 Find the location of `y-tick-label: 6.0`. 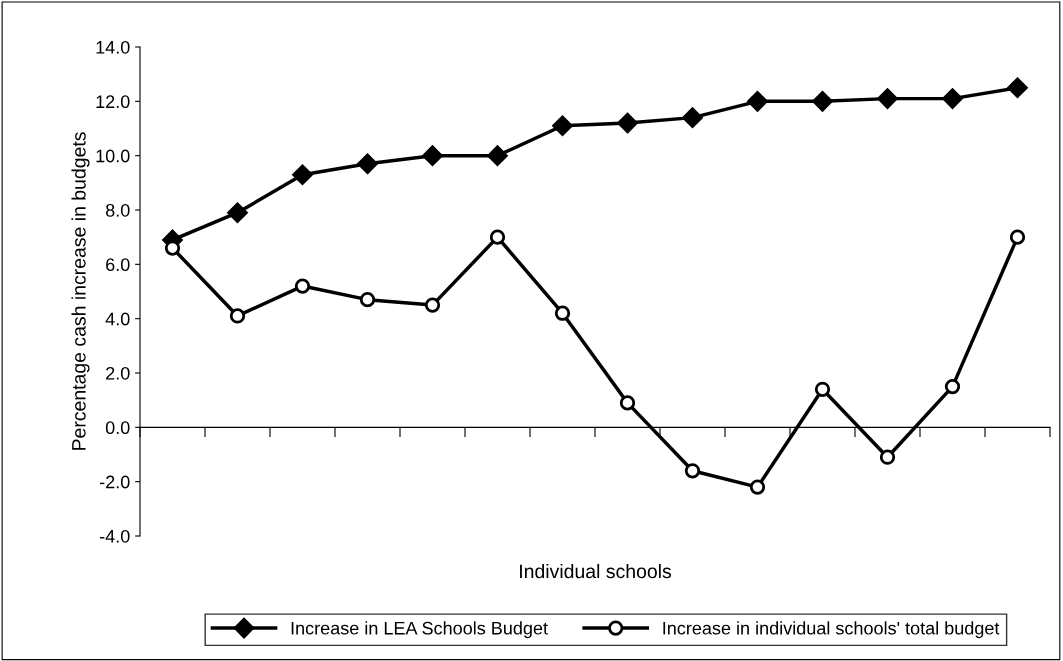

y-tick-label: 6.0 is located at coordinates (118, 265).